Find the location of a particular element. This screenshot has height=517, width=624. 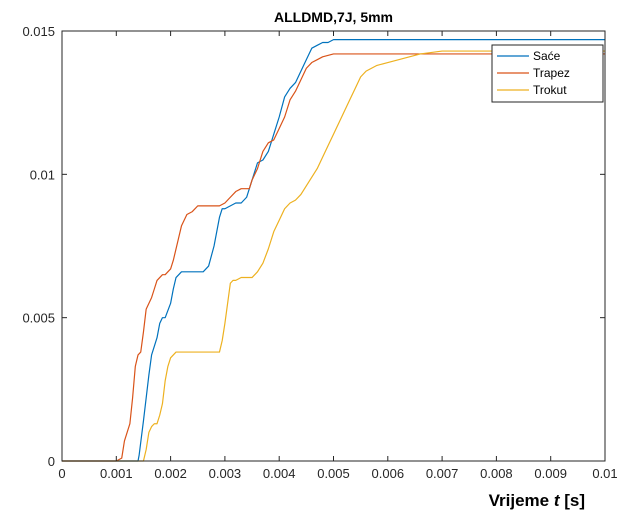

x-tick-label: 0.003 is located at coordinates (225, 473).